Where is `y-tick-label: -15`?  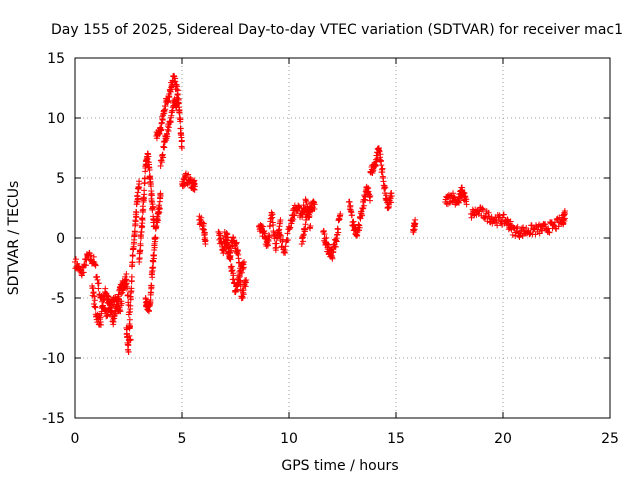 y-tick-label: -15 is located at coordinates (53, 419).